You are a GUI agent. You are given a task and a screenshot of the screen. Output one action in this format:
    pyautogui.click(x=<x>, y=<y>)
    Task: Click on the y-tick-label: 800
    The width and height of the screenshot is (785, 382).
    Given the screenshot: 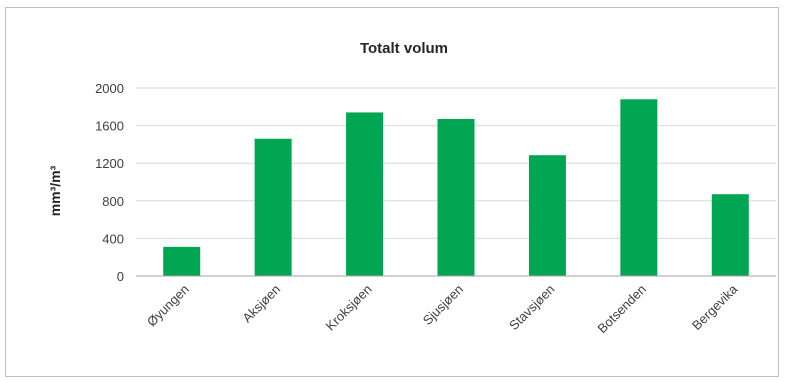 What is the action you would take?
    pyautogui.click(x=113, y=201)
    